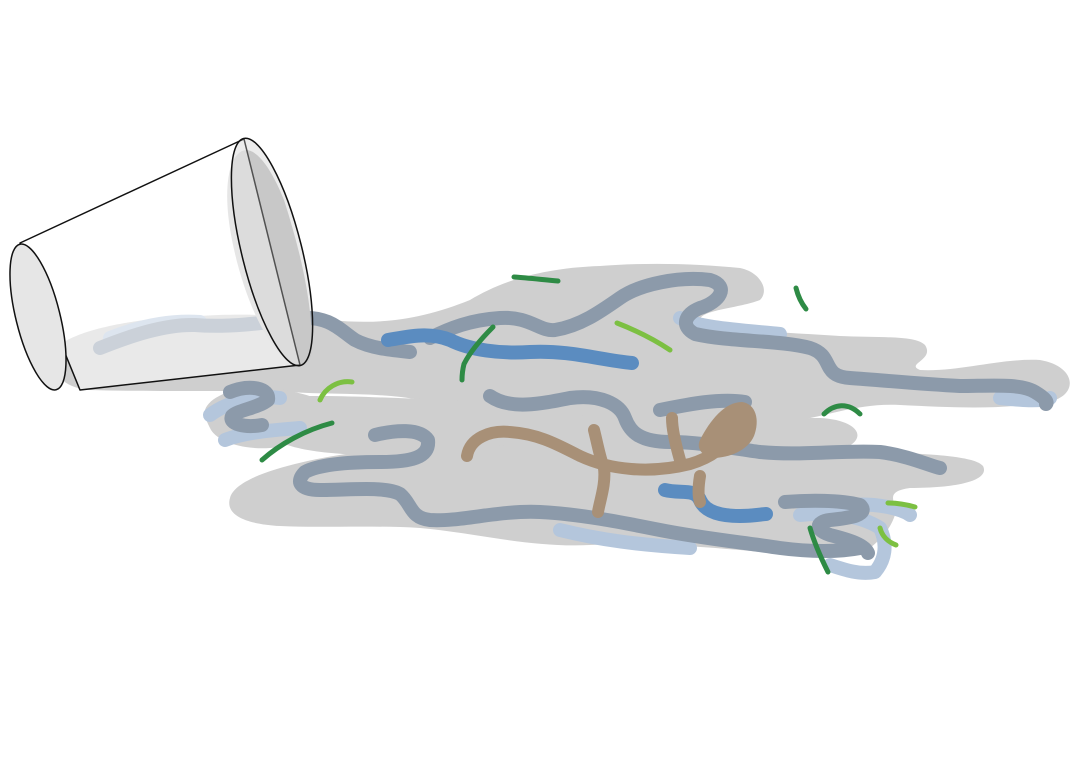 Image resolution: width=1091 pixels, height=769 pixels. Describe the element at coordinates (272, 252) in the screenshot. I see `cup-rim` at that location.